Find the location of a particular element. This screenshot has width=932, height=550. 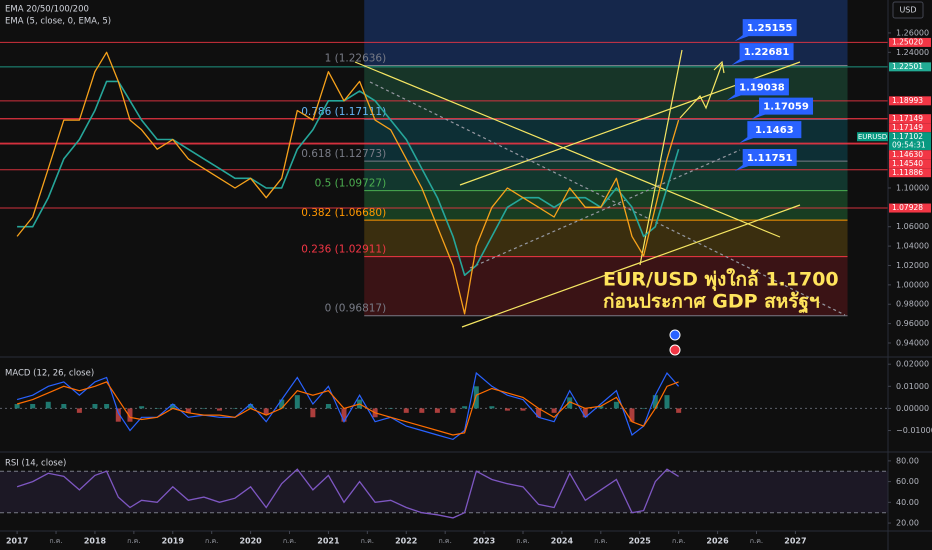

x-tick-label: 2024 is located at coordinates (562, 541).